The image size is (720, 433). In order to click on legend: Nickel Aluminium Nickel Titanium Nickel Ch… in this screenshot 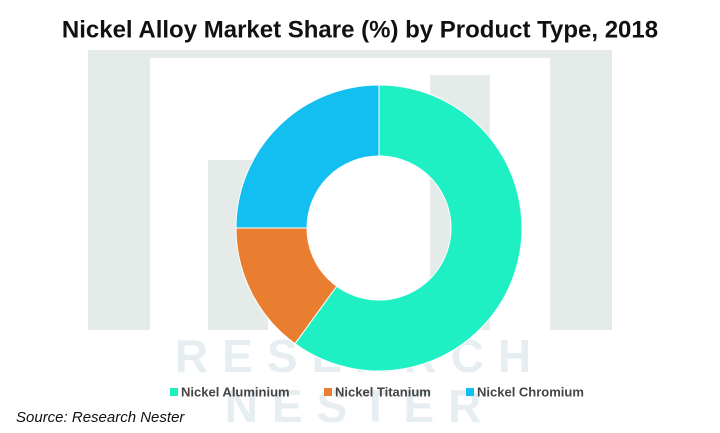, I will do `click(377, 391)`.